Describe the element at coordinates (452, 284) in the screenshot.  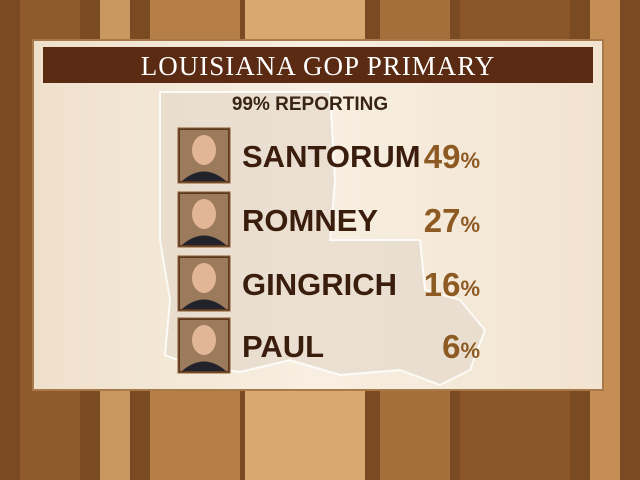
I see `candidate-percent: 16%` at that location.